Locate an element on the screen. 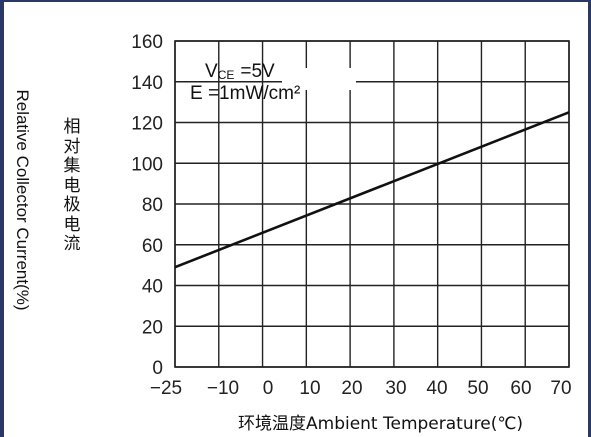 This screenshot has width=591, height=437. x-tick-label: 50 is located at coordinates (477, 388).